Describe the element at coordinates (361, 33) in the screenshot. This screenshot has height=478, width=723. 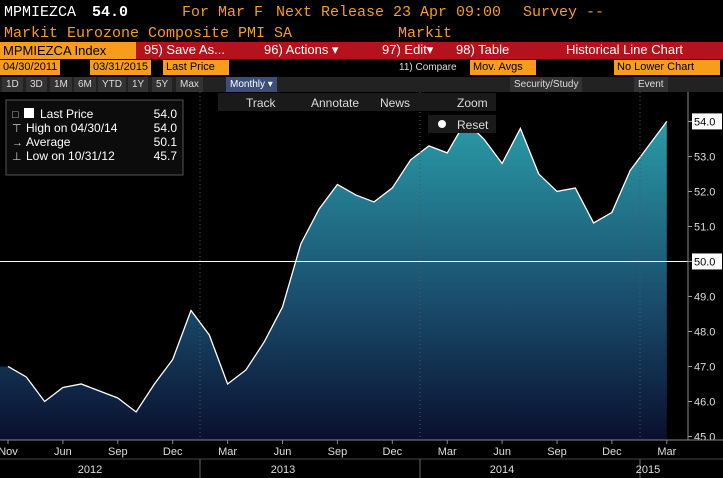
I see `name-bar: Markit Eurozone Composite PMI SA Markit` at that location.